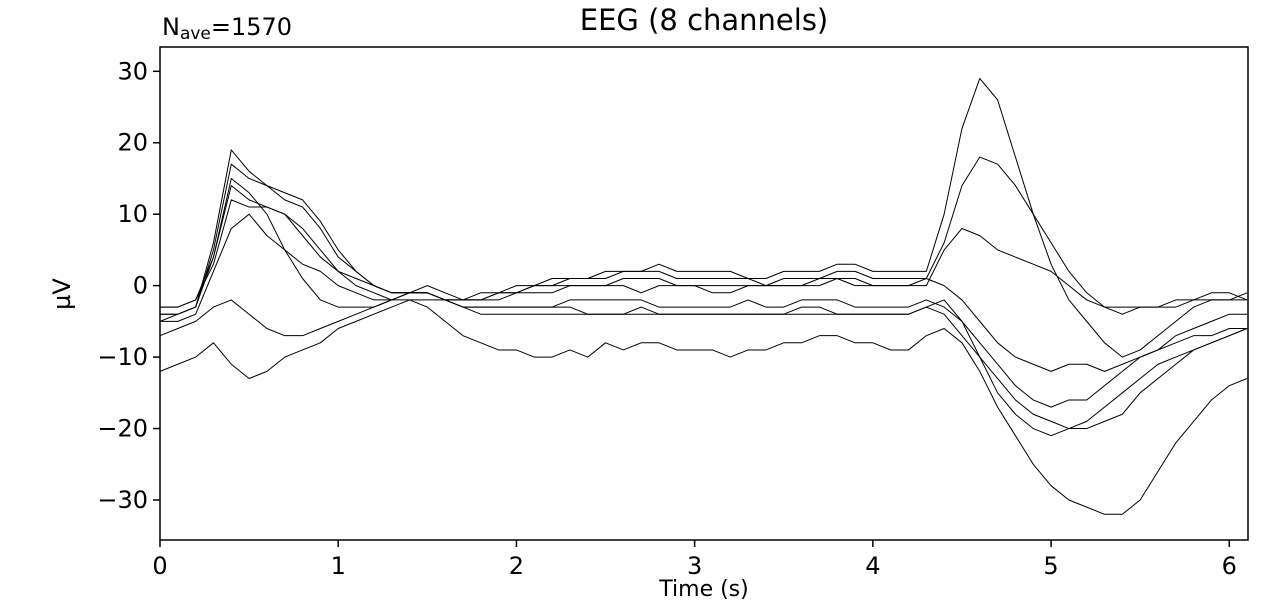 This screenshot has width=1280, height=600. What do you see at coordinates (62, 294) in the screenshot?
I see `y-axis-label: µV` at bounding box center [62, 294].